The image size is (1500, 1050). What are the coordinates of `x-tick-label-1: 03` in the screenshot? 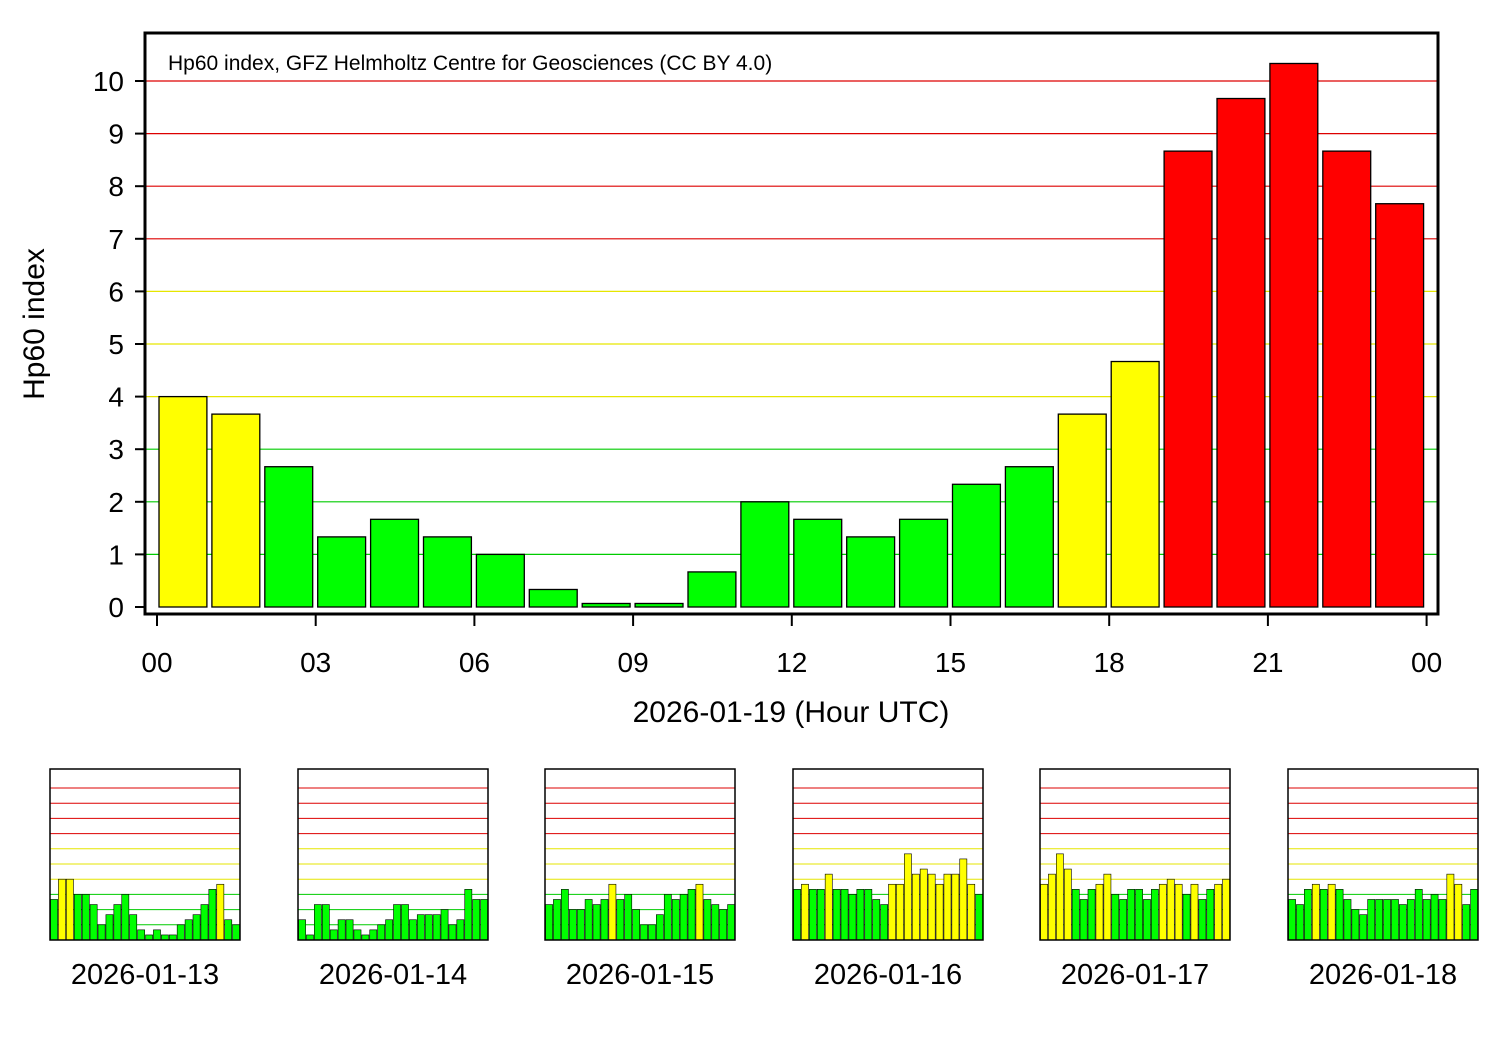 It's located at (315, 662).